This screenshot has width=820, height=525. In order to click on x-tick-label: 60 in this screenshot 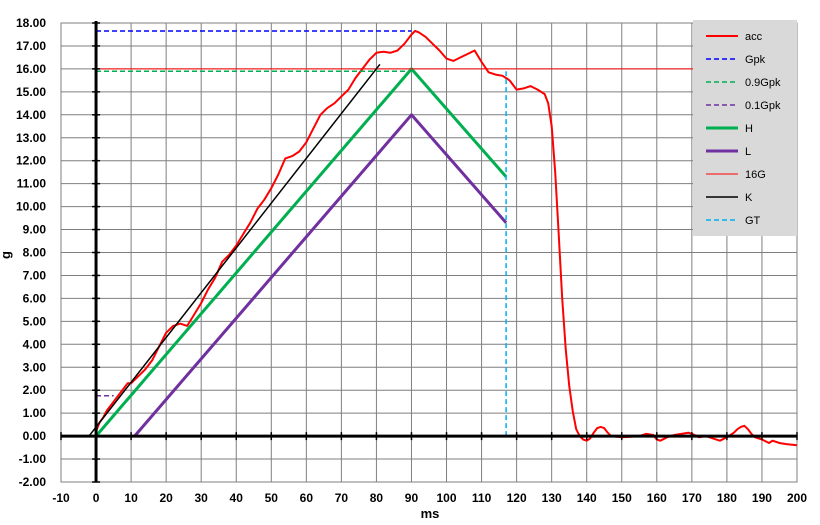, I will do `click(307, 498)`.